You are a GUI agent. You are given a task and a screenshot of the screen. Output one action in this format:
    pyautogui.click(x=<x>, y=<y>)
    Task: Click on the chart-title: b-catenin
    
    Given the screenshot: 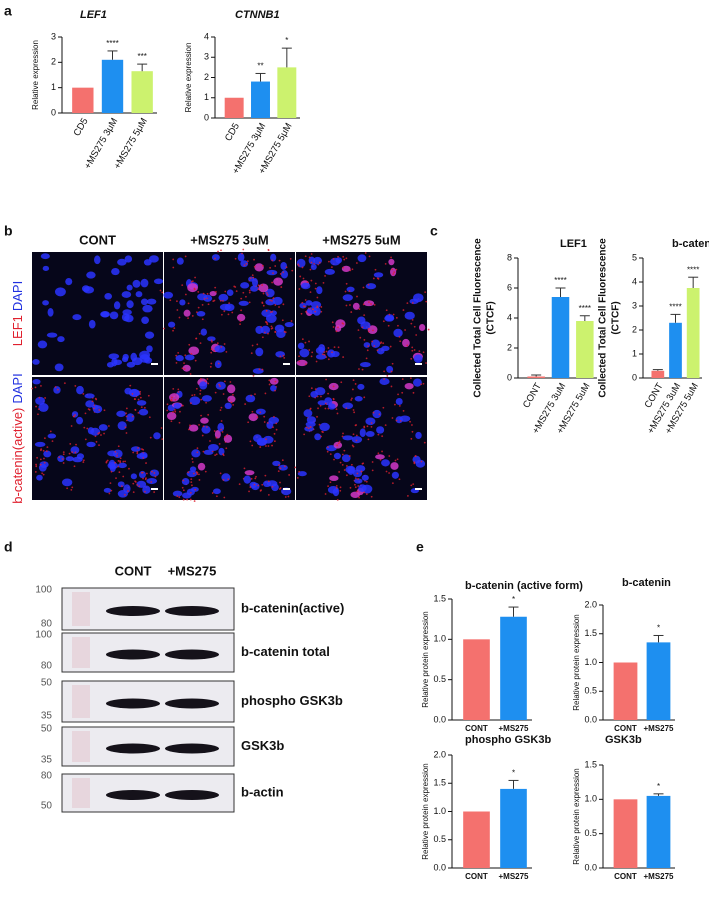 What is the action you would take?
    pyautogui.click(x=690, y=244)
    